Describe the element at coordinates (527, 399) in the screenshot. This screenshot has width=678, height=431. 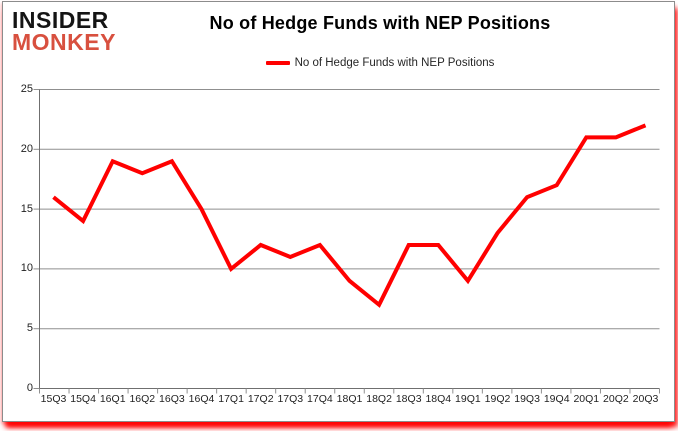
I see `x-axis-label: 19Q3` at that location.